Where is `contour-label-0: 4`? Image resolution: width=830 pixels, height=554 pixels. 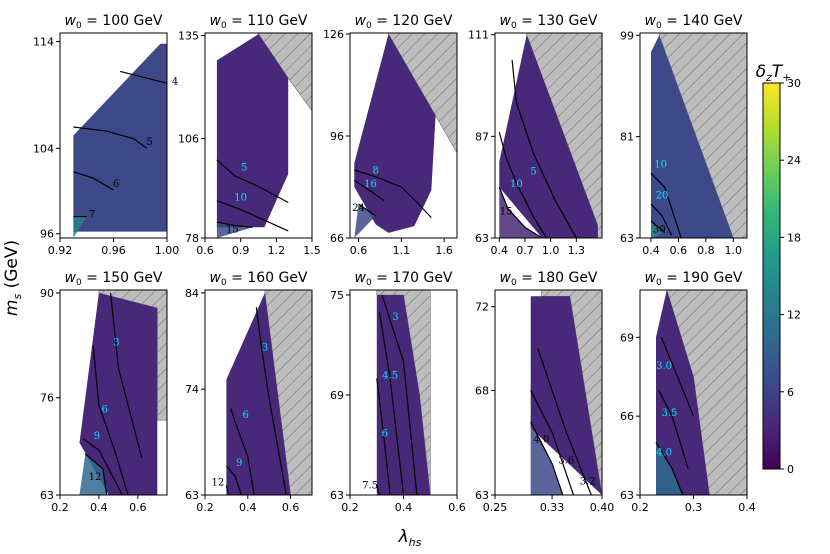 contour-label-0: 4 is located at coordinates (175, 81).